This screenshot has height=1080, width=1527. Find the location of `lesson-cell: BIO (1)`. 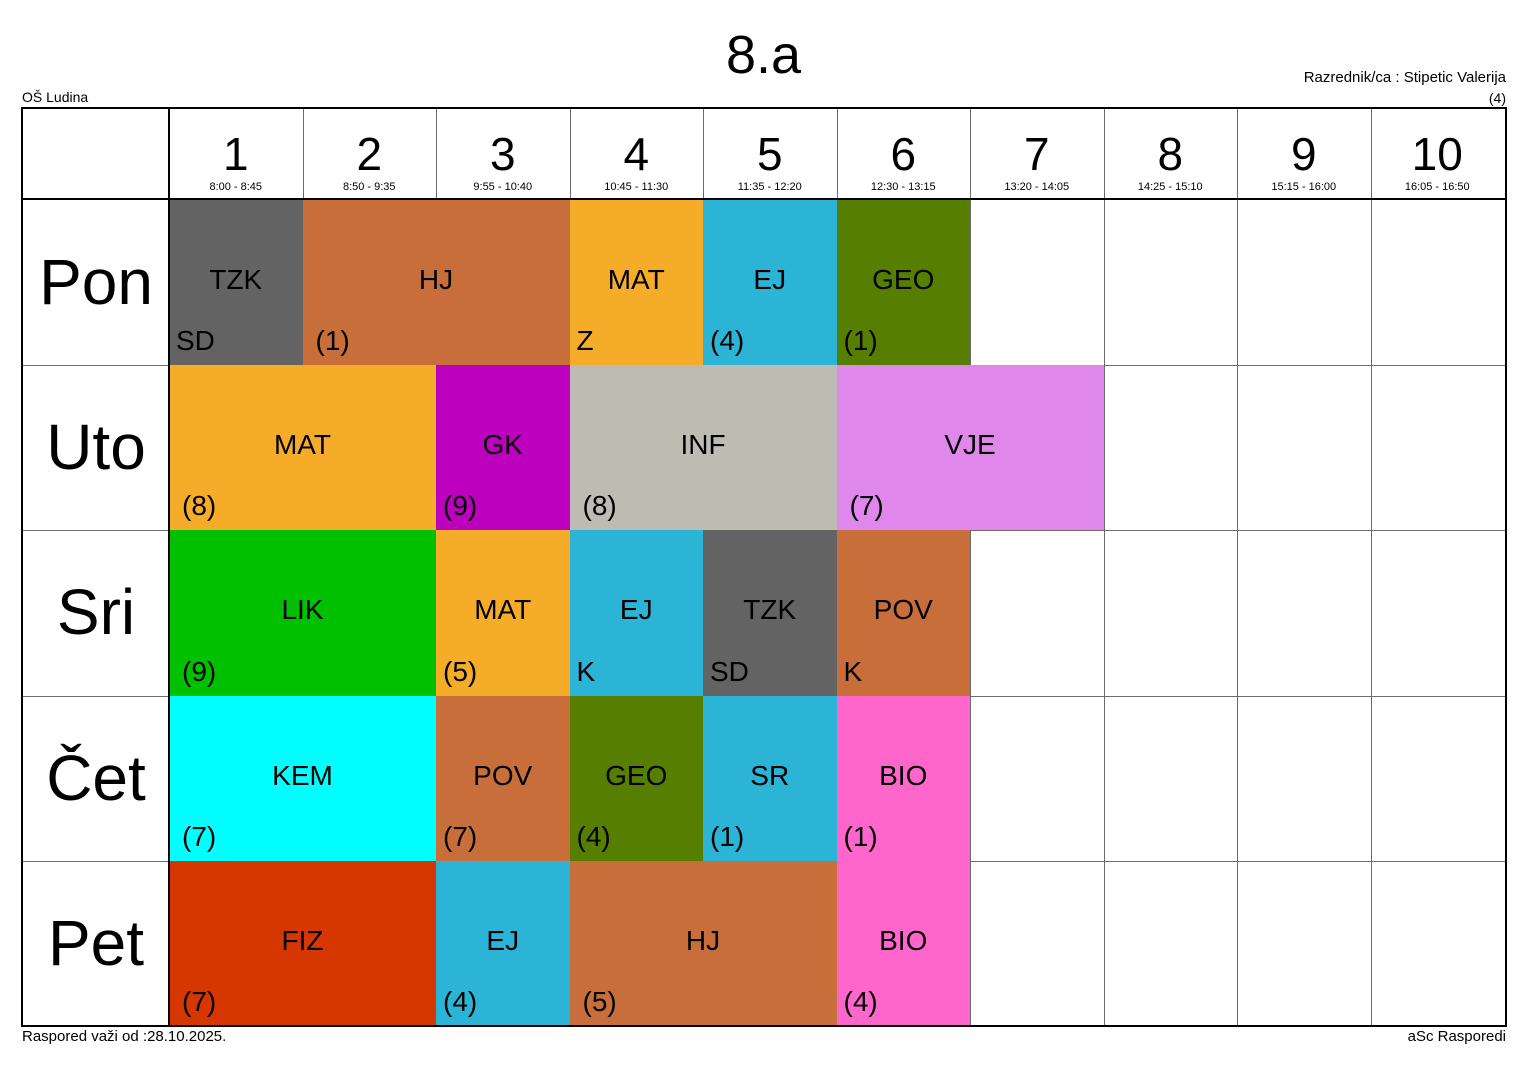

lesson-cell: BIO (1) is located at coordinates (903, 778).